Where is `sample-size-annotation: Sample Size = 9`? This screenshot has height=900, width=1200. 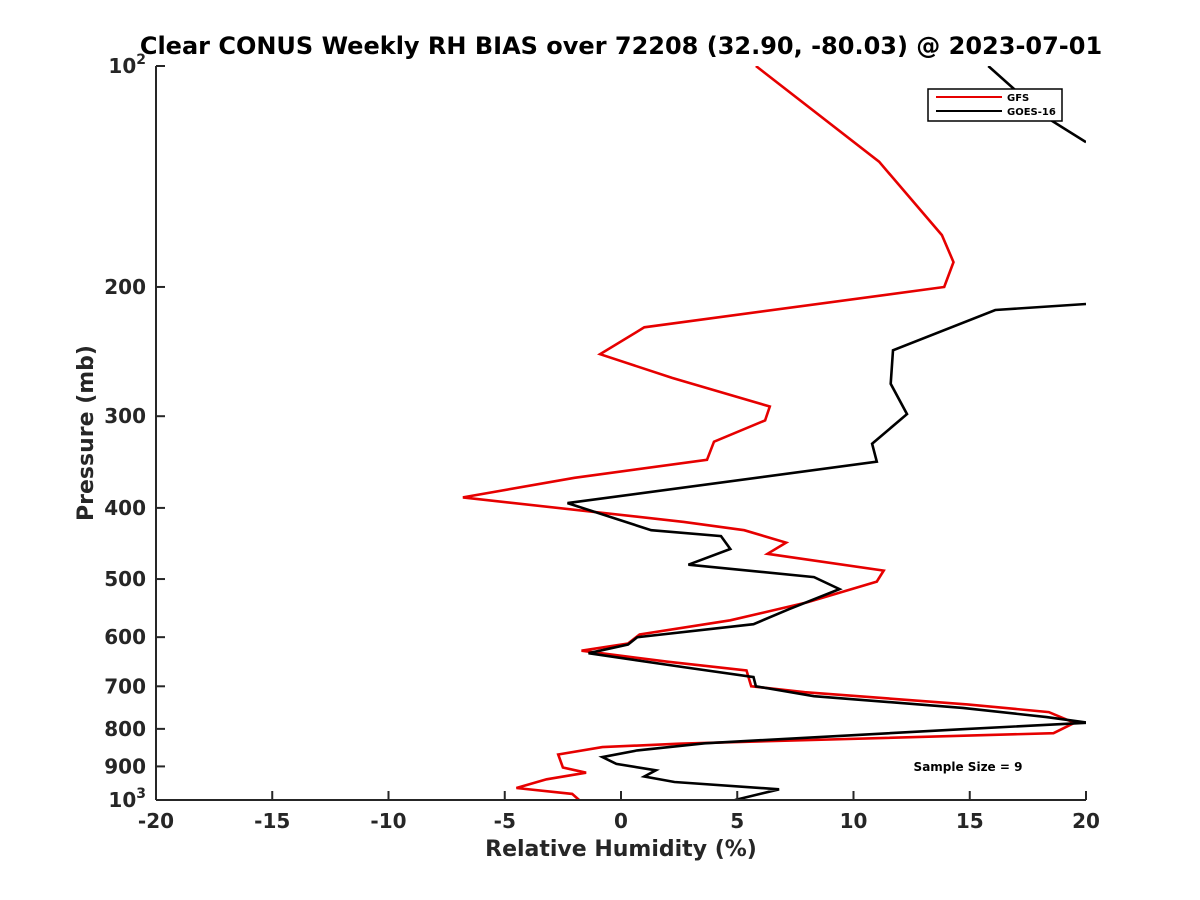 sample-size-annotation: Sample Size = 9 is located at coordinates (968, 767).